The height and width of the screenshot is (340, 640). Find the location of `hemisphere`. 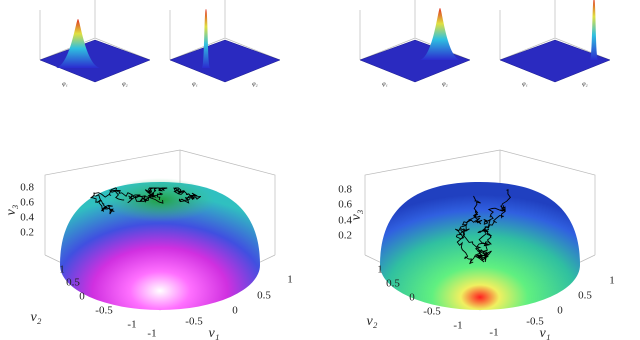

hemisphere is located at coordinates (480, 246).